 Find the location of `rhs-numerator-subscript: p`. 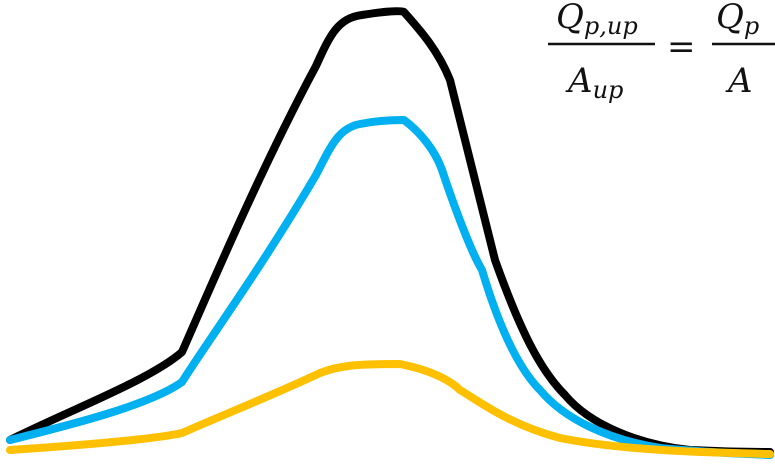

rhs-numerator-subscript: p is located at coordinates (751, 26).